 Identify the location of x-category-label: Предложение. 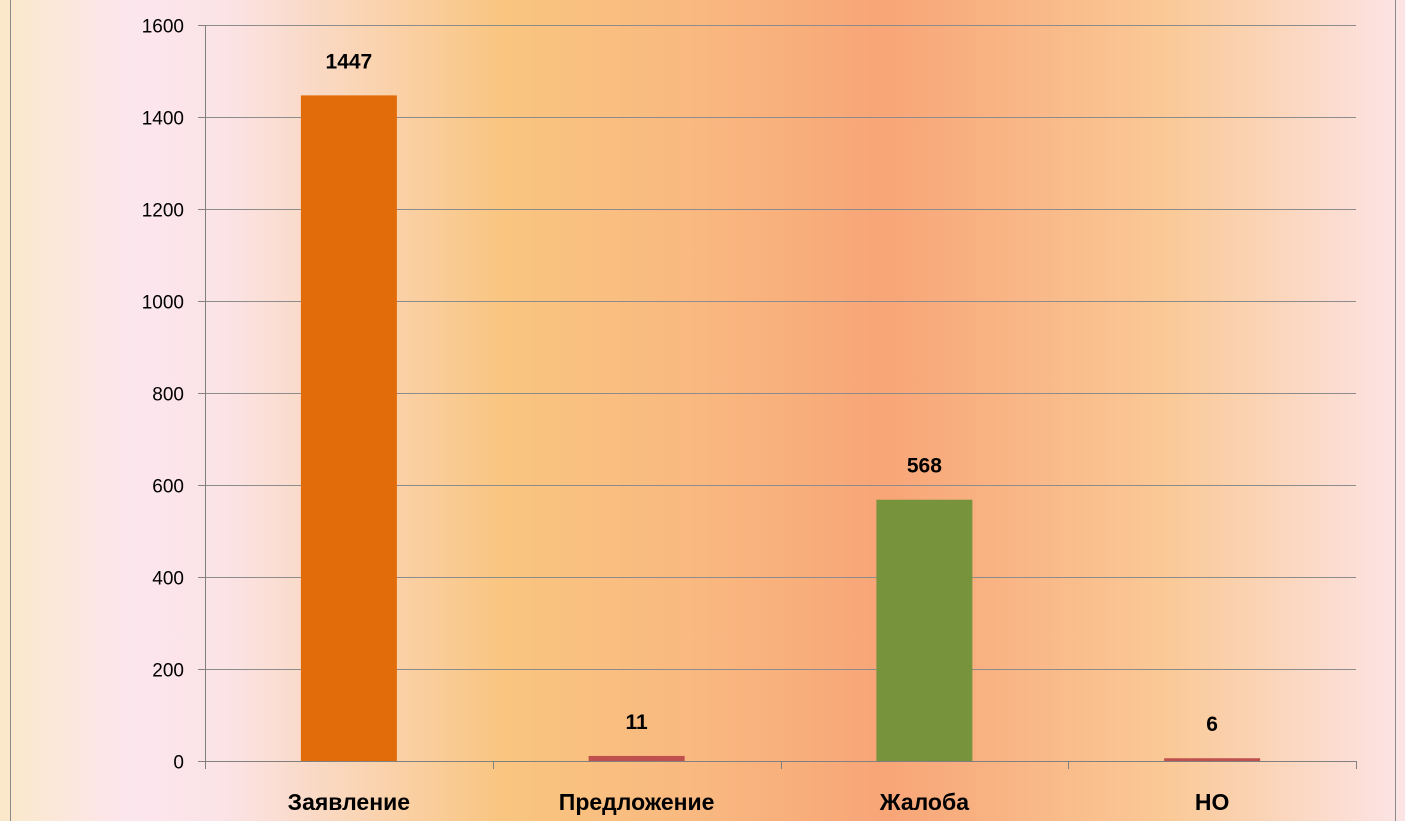
(637, 802).